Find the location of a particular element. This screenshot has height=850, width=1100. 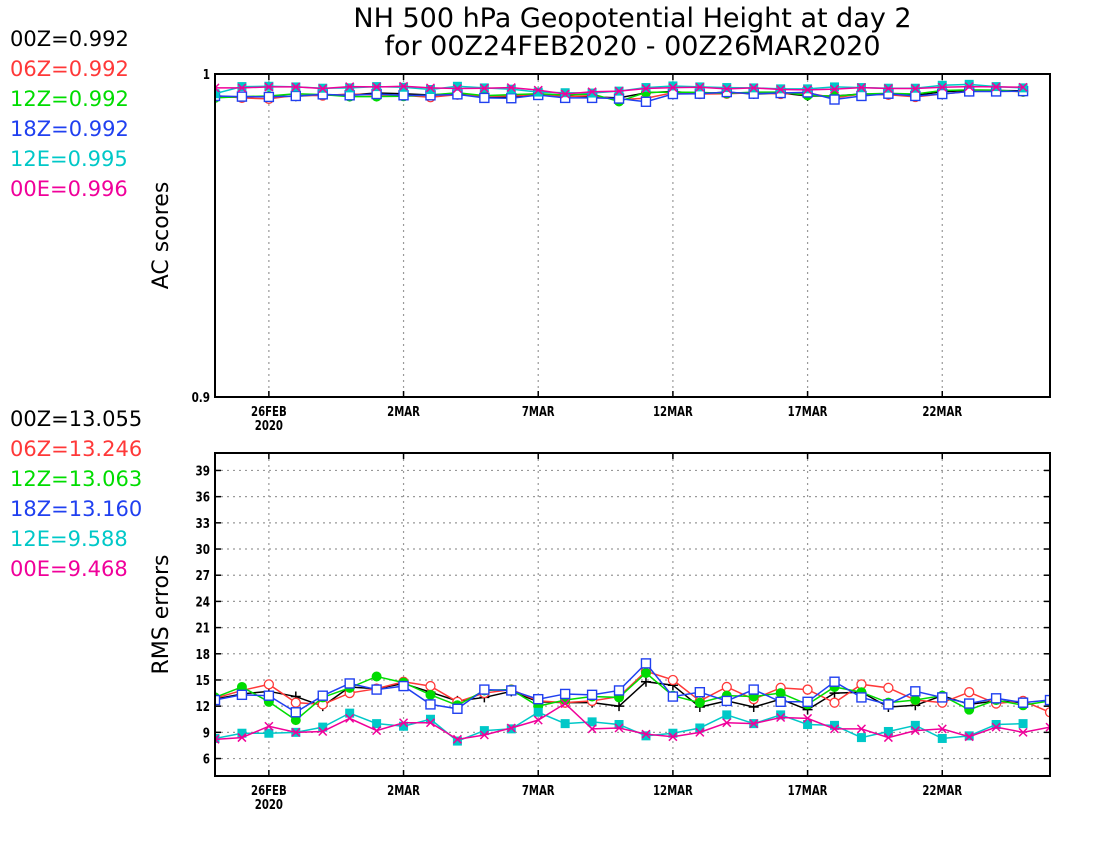

marker-00z is located at coordinates (645, 681).